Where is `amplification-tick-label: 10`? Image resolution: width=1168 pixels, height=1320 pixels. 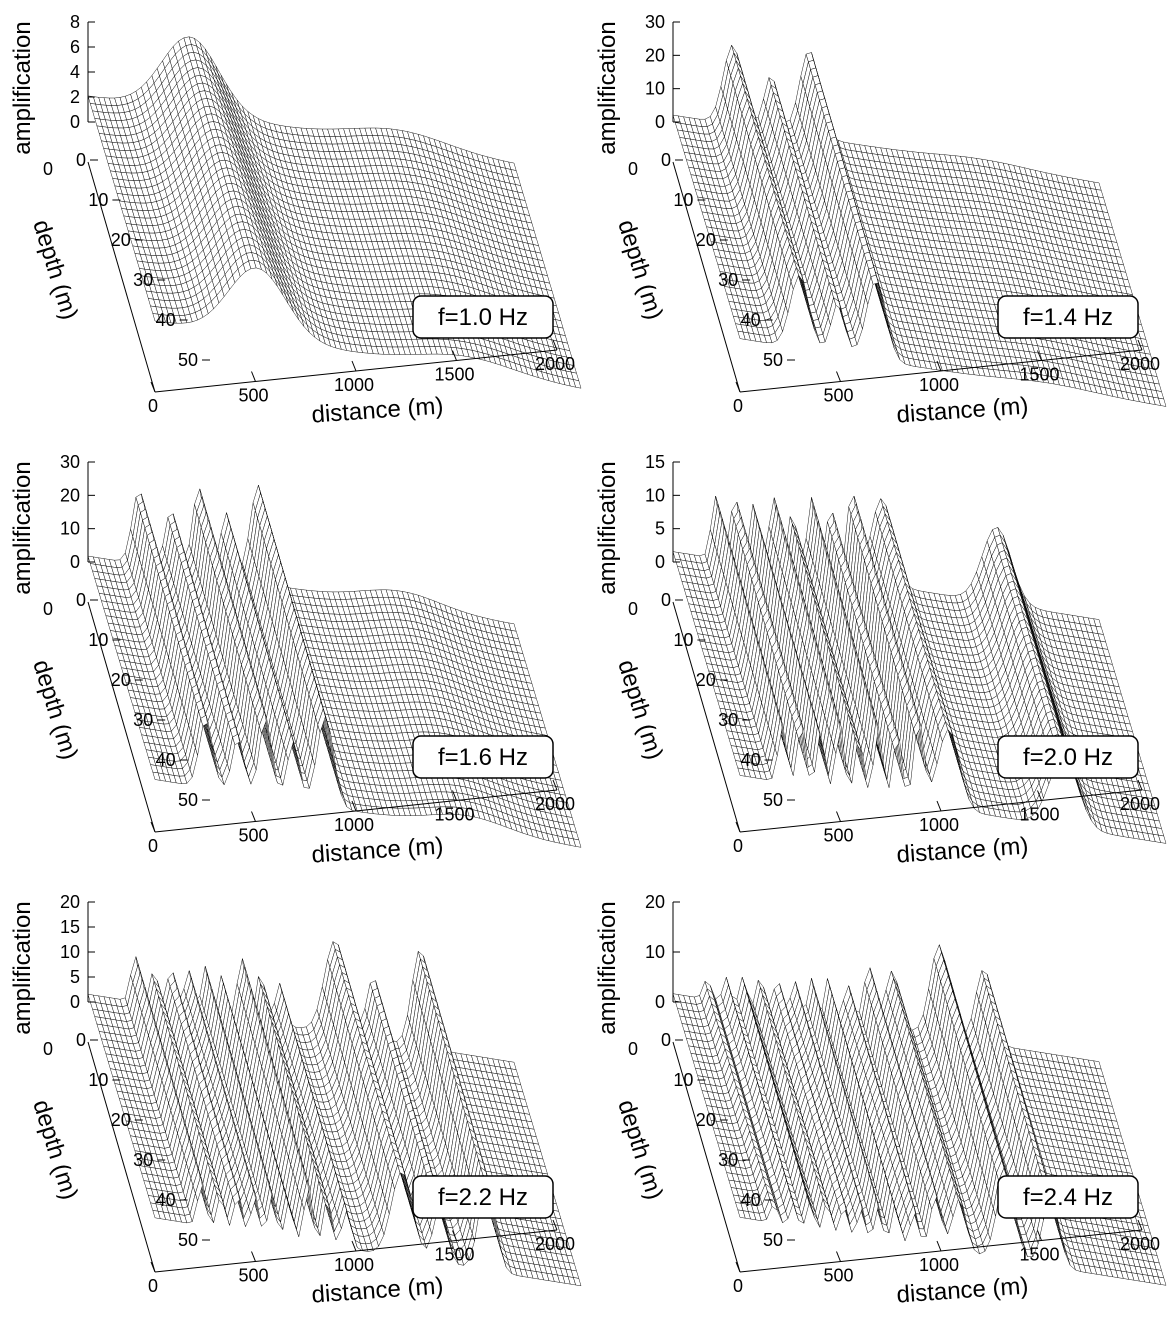 amplification-tick-label: 10 is located at coordinates (655, 89).